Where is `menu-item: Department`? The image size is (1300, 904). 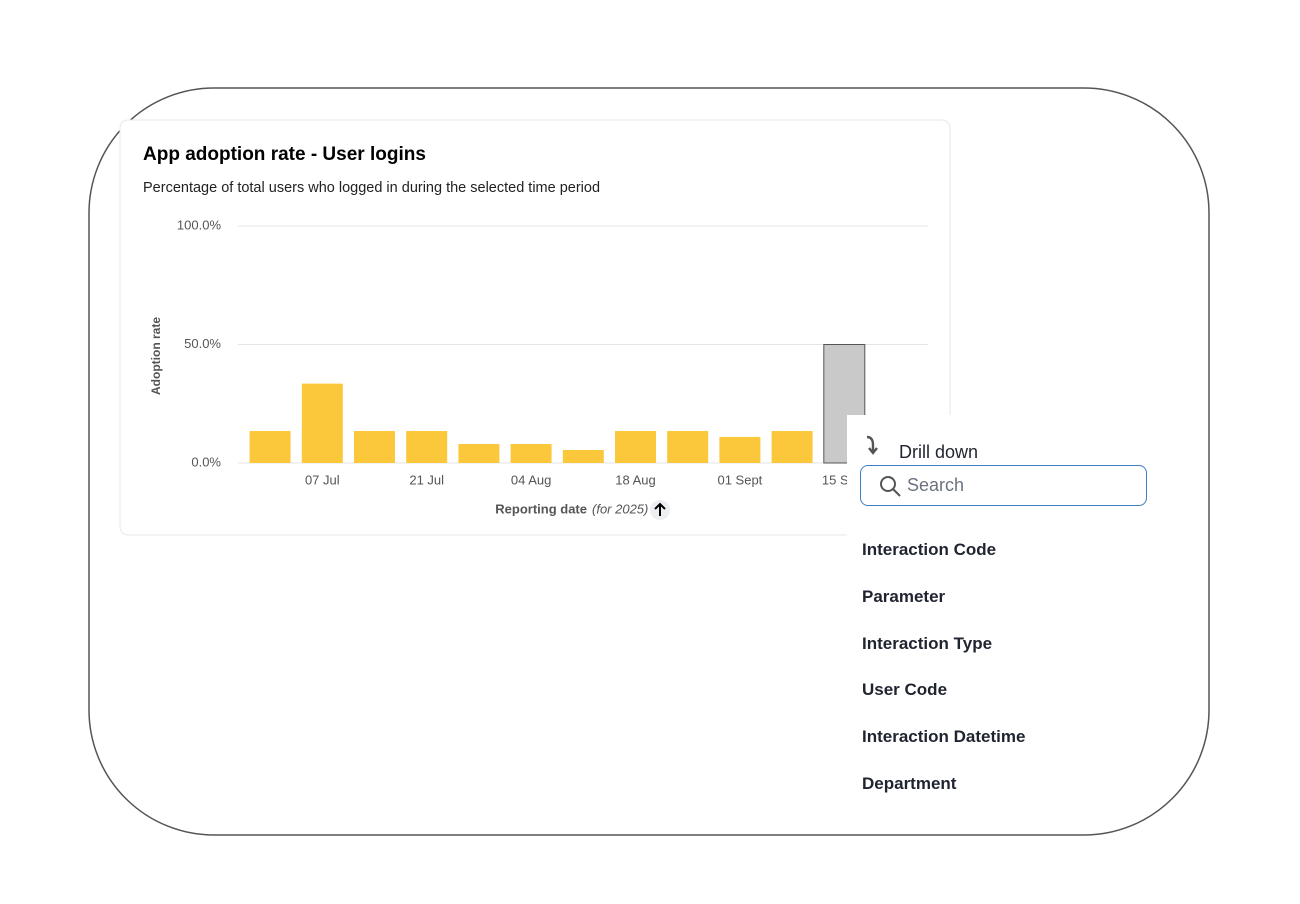 menu-item: Department is located at coordinates (909, 783).